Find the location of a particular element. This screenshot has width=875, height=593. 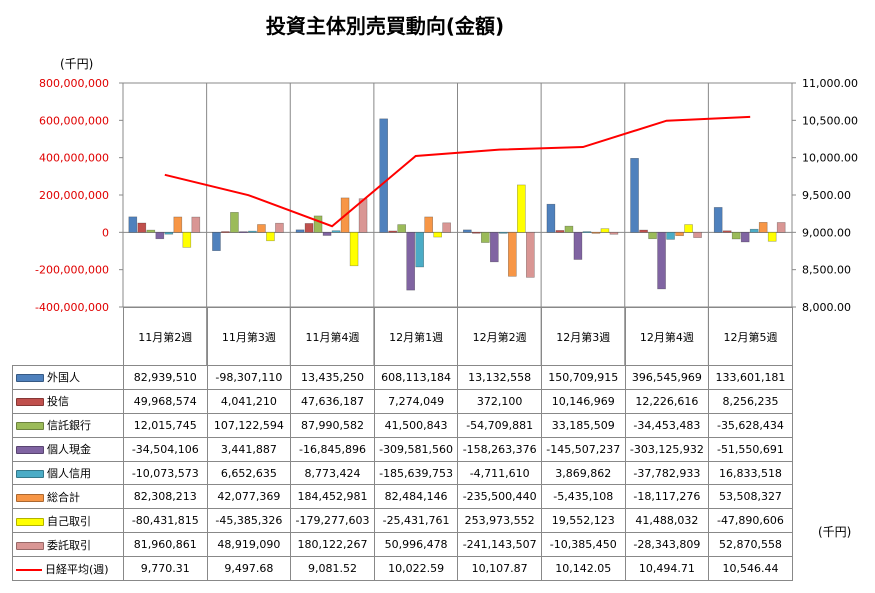

data-cell: 16,833,518 is located at coordinates (750, 473).